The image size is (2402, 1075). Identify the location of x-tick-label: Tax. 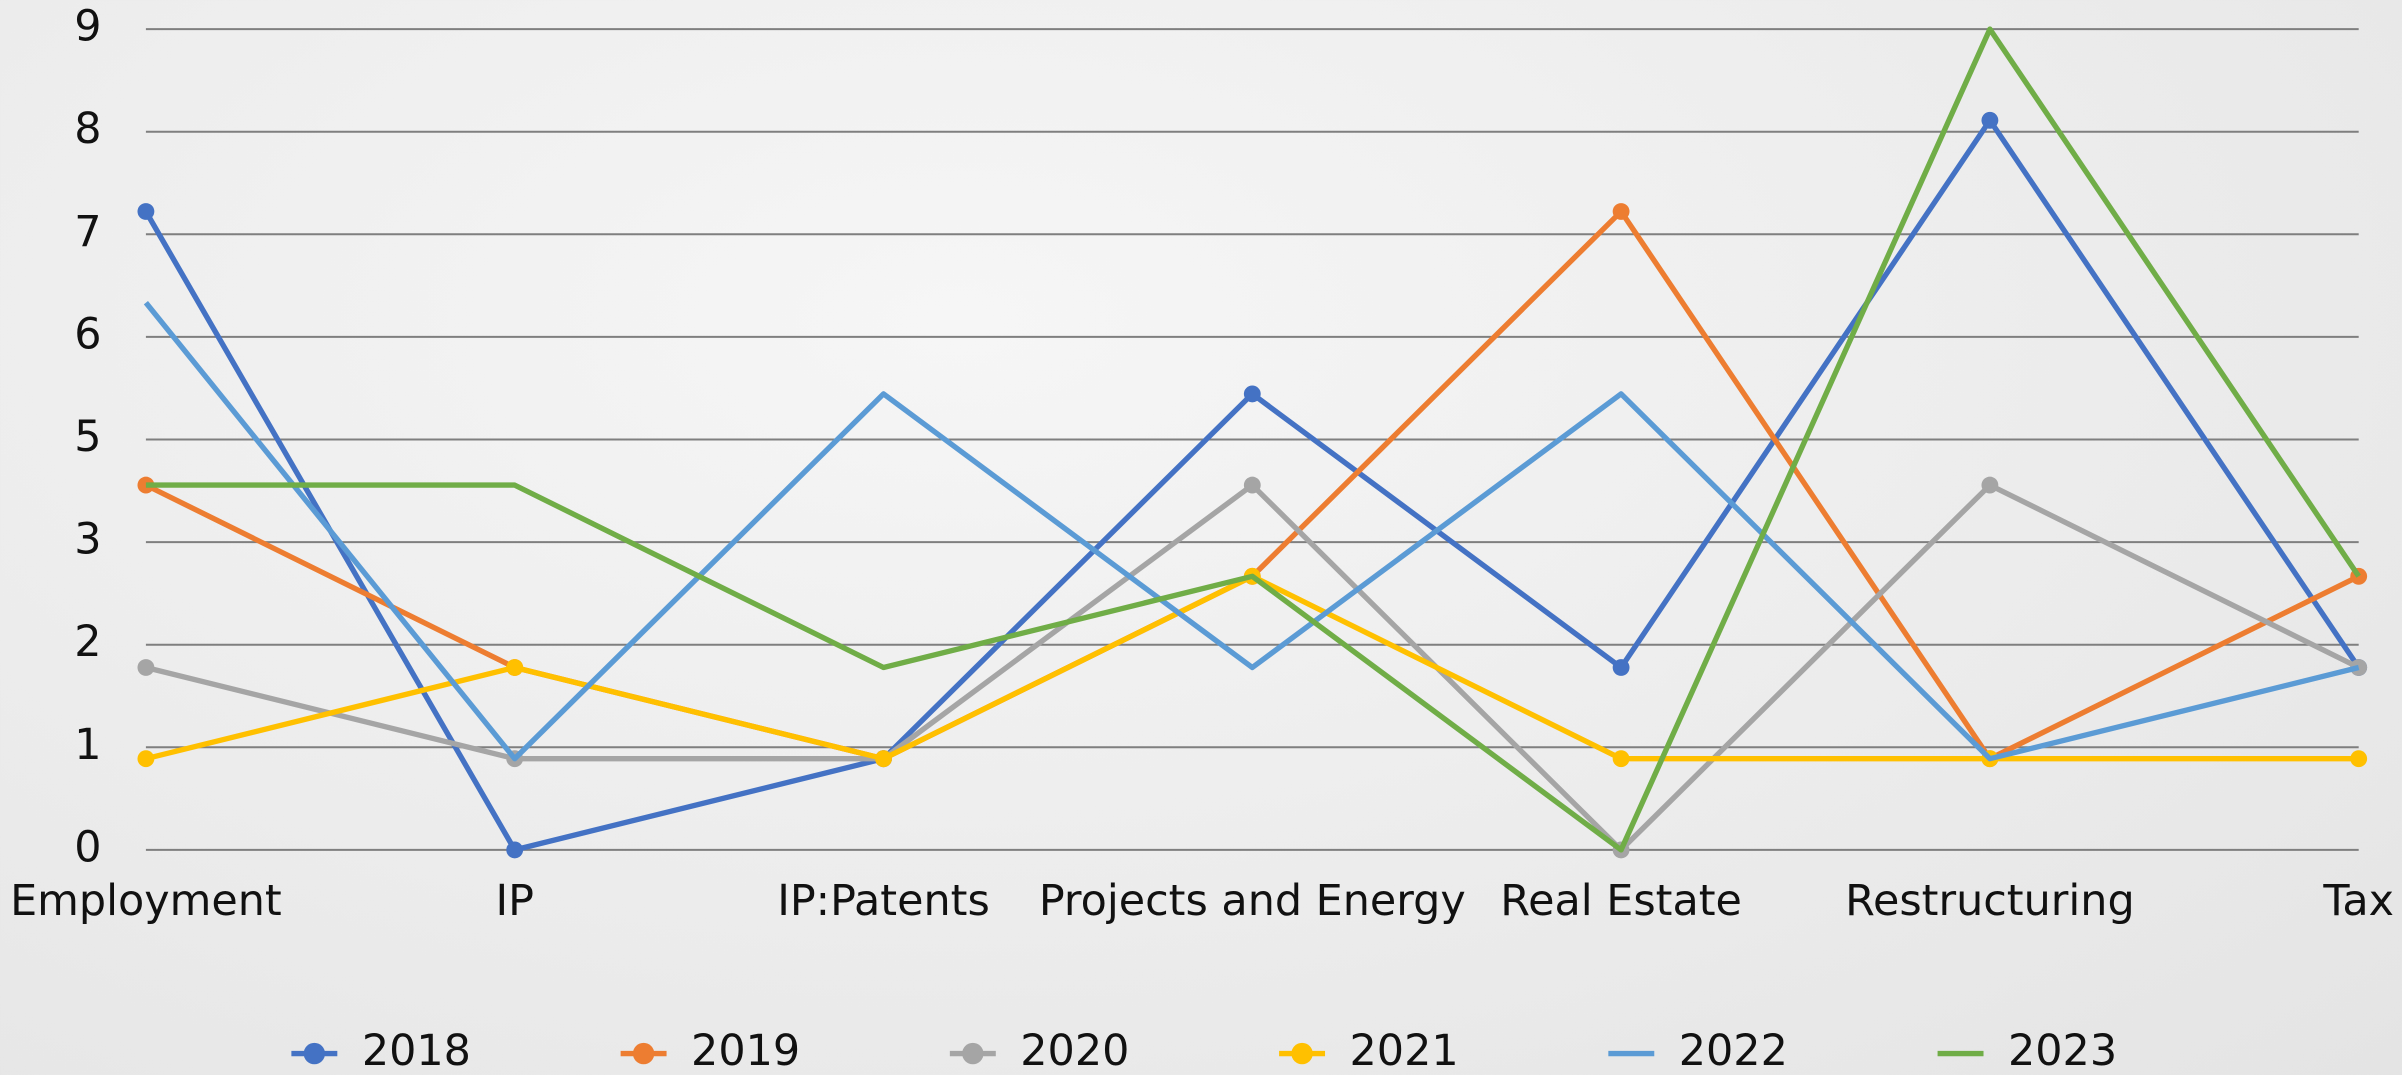
(2358, 901).